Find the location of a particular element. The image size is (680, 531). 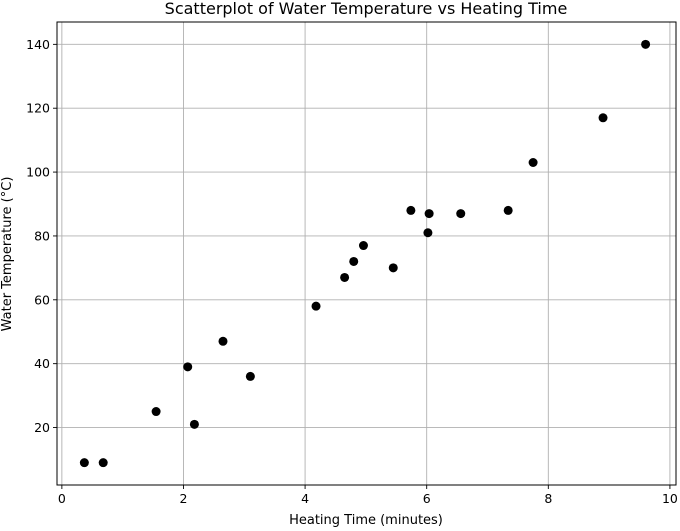

y-axis-title: Water Temperature (°C) is located at coordinates (7, 254).